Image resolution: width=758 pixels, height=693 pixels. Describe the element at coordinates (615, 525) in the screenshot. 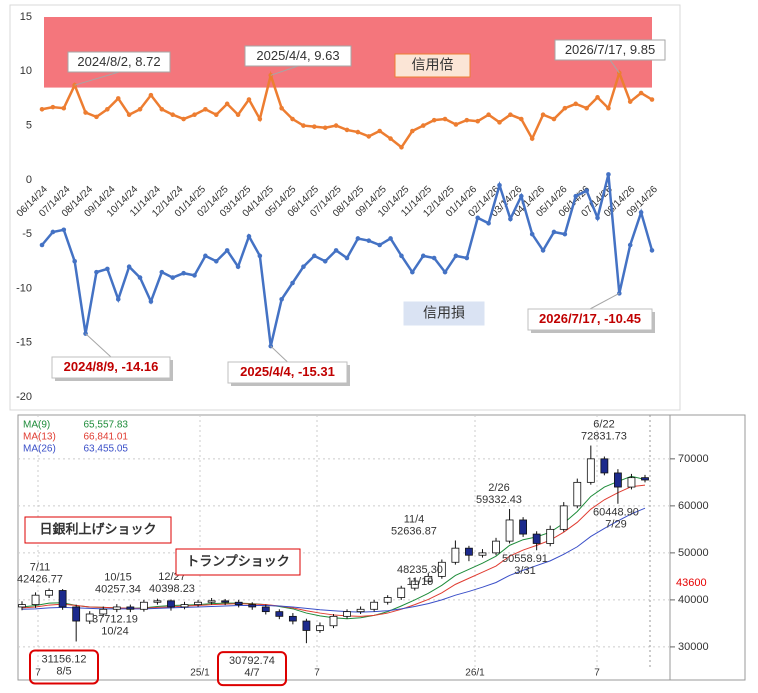

I see `annotation-date: 7/29` at that location.